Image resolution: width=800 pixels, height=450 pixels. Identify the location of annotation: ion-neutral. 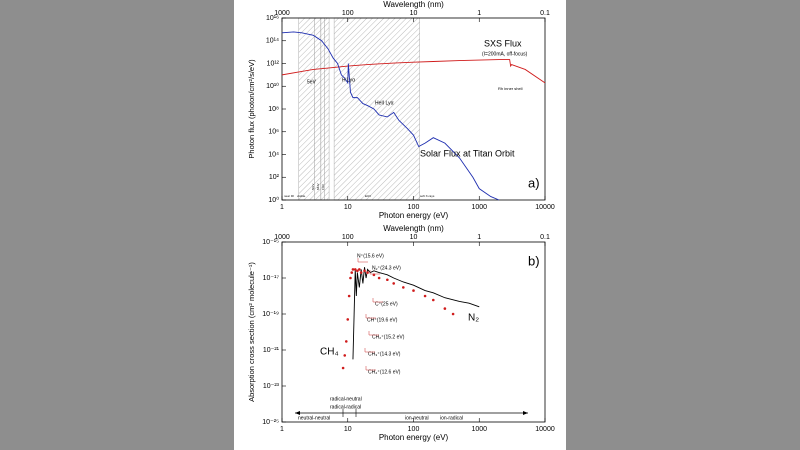
(417, 418).